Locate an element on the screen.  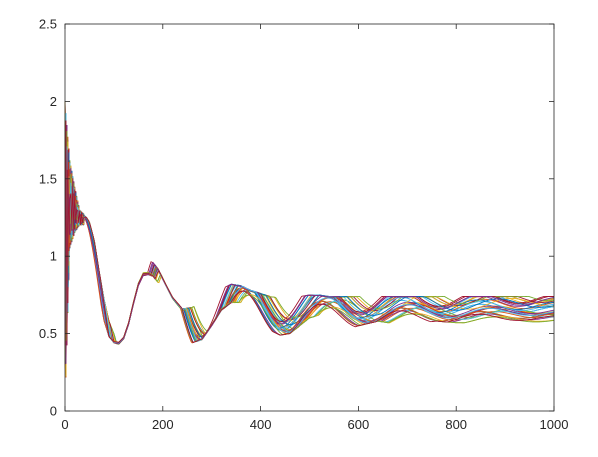
y-tick-label: 1.5 is located at coordinates (48, 178).